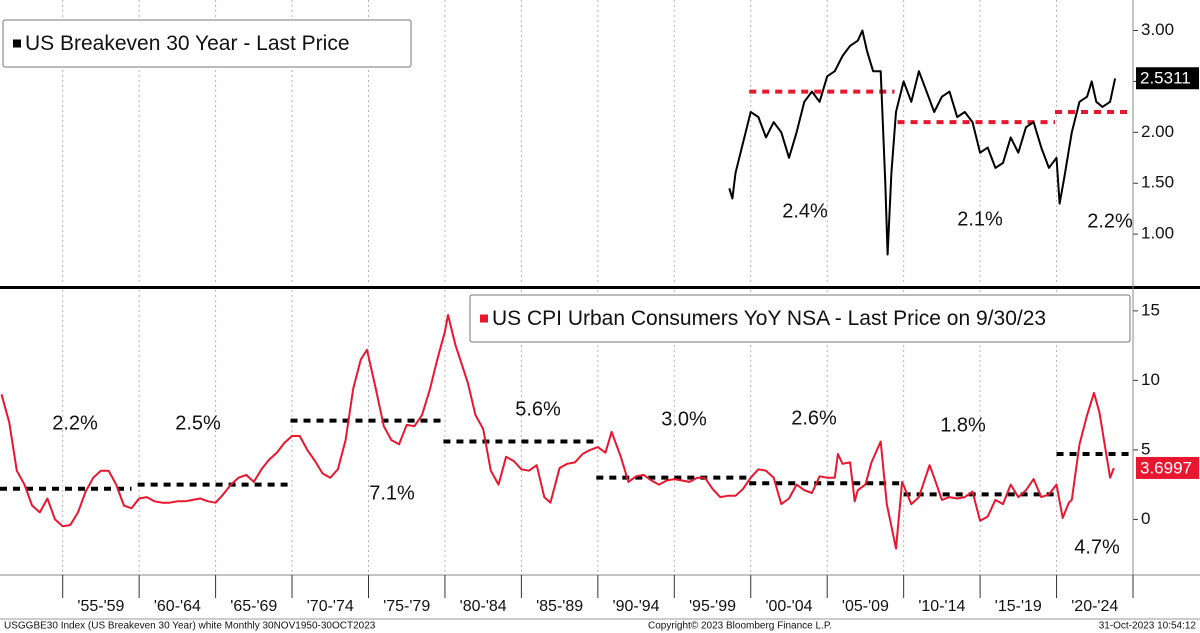 The width and height of the screenshot is (1200, 633). What do you see at coordinates (1150, 379) in the screenshot?
I see `y-tick-label: 10` at bounding box center [1150, 379].